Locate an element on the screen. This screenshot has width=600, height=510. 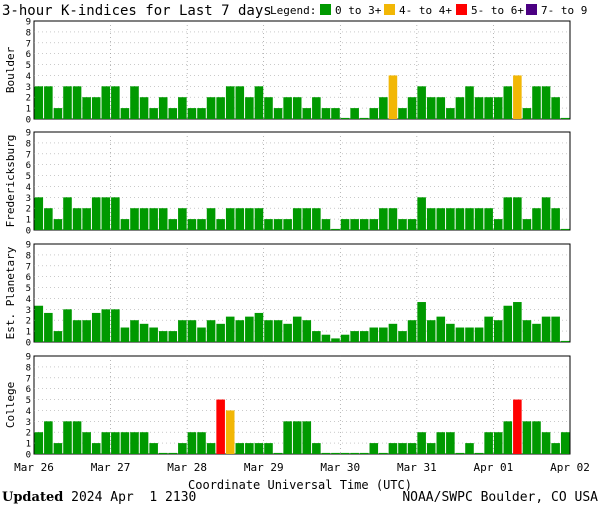
x-axis-label: Coordinate Universal Time (UTC) is located at coordinates (300, 485).